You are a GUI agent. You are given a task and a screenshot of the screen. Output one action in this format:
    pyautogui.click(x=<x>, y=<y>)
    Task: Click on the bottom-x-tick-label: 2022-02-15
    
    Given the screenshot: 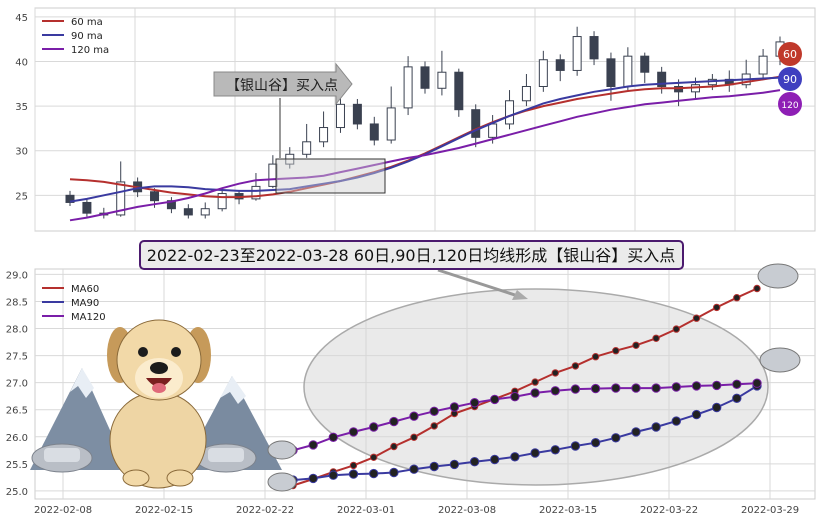 What is the action you would take?
    pyautogui.click(x=164, y=510)
    